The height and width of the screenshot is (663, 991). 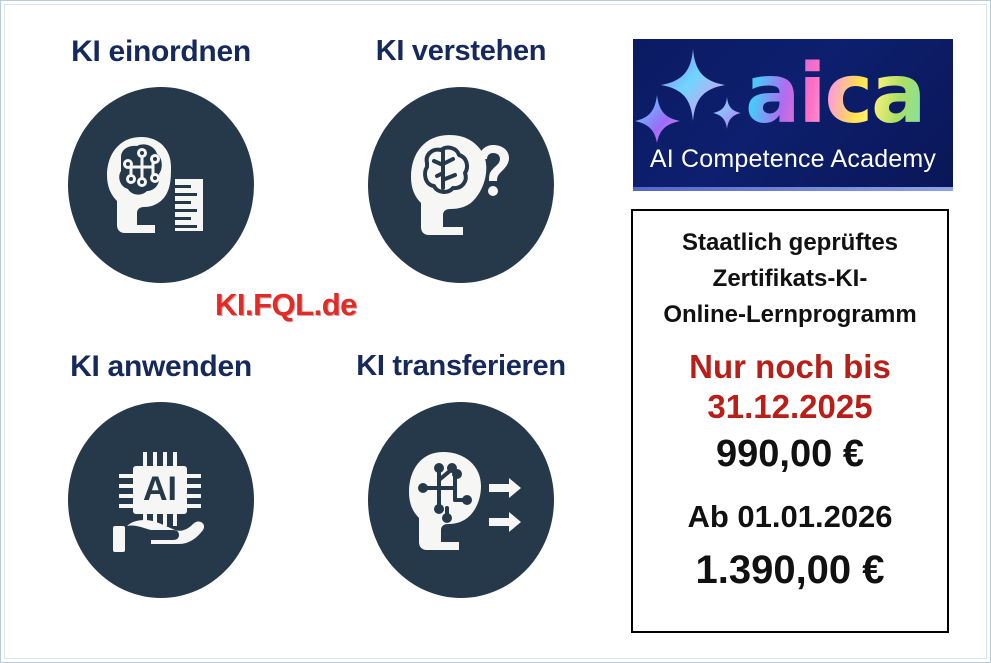 I want to click on concept-card-ki-verstehen: KI verstehen, so click(x=461, y=176).